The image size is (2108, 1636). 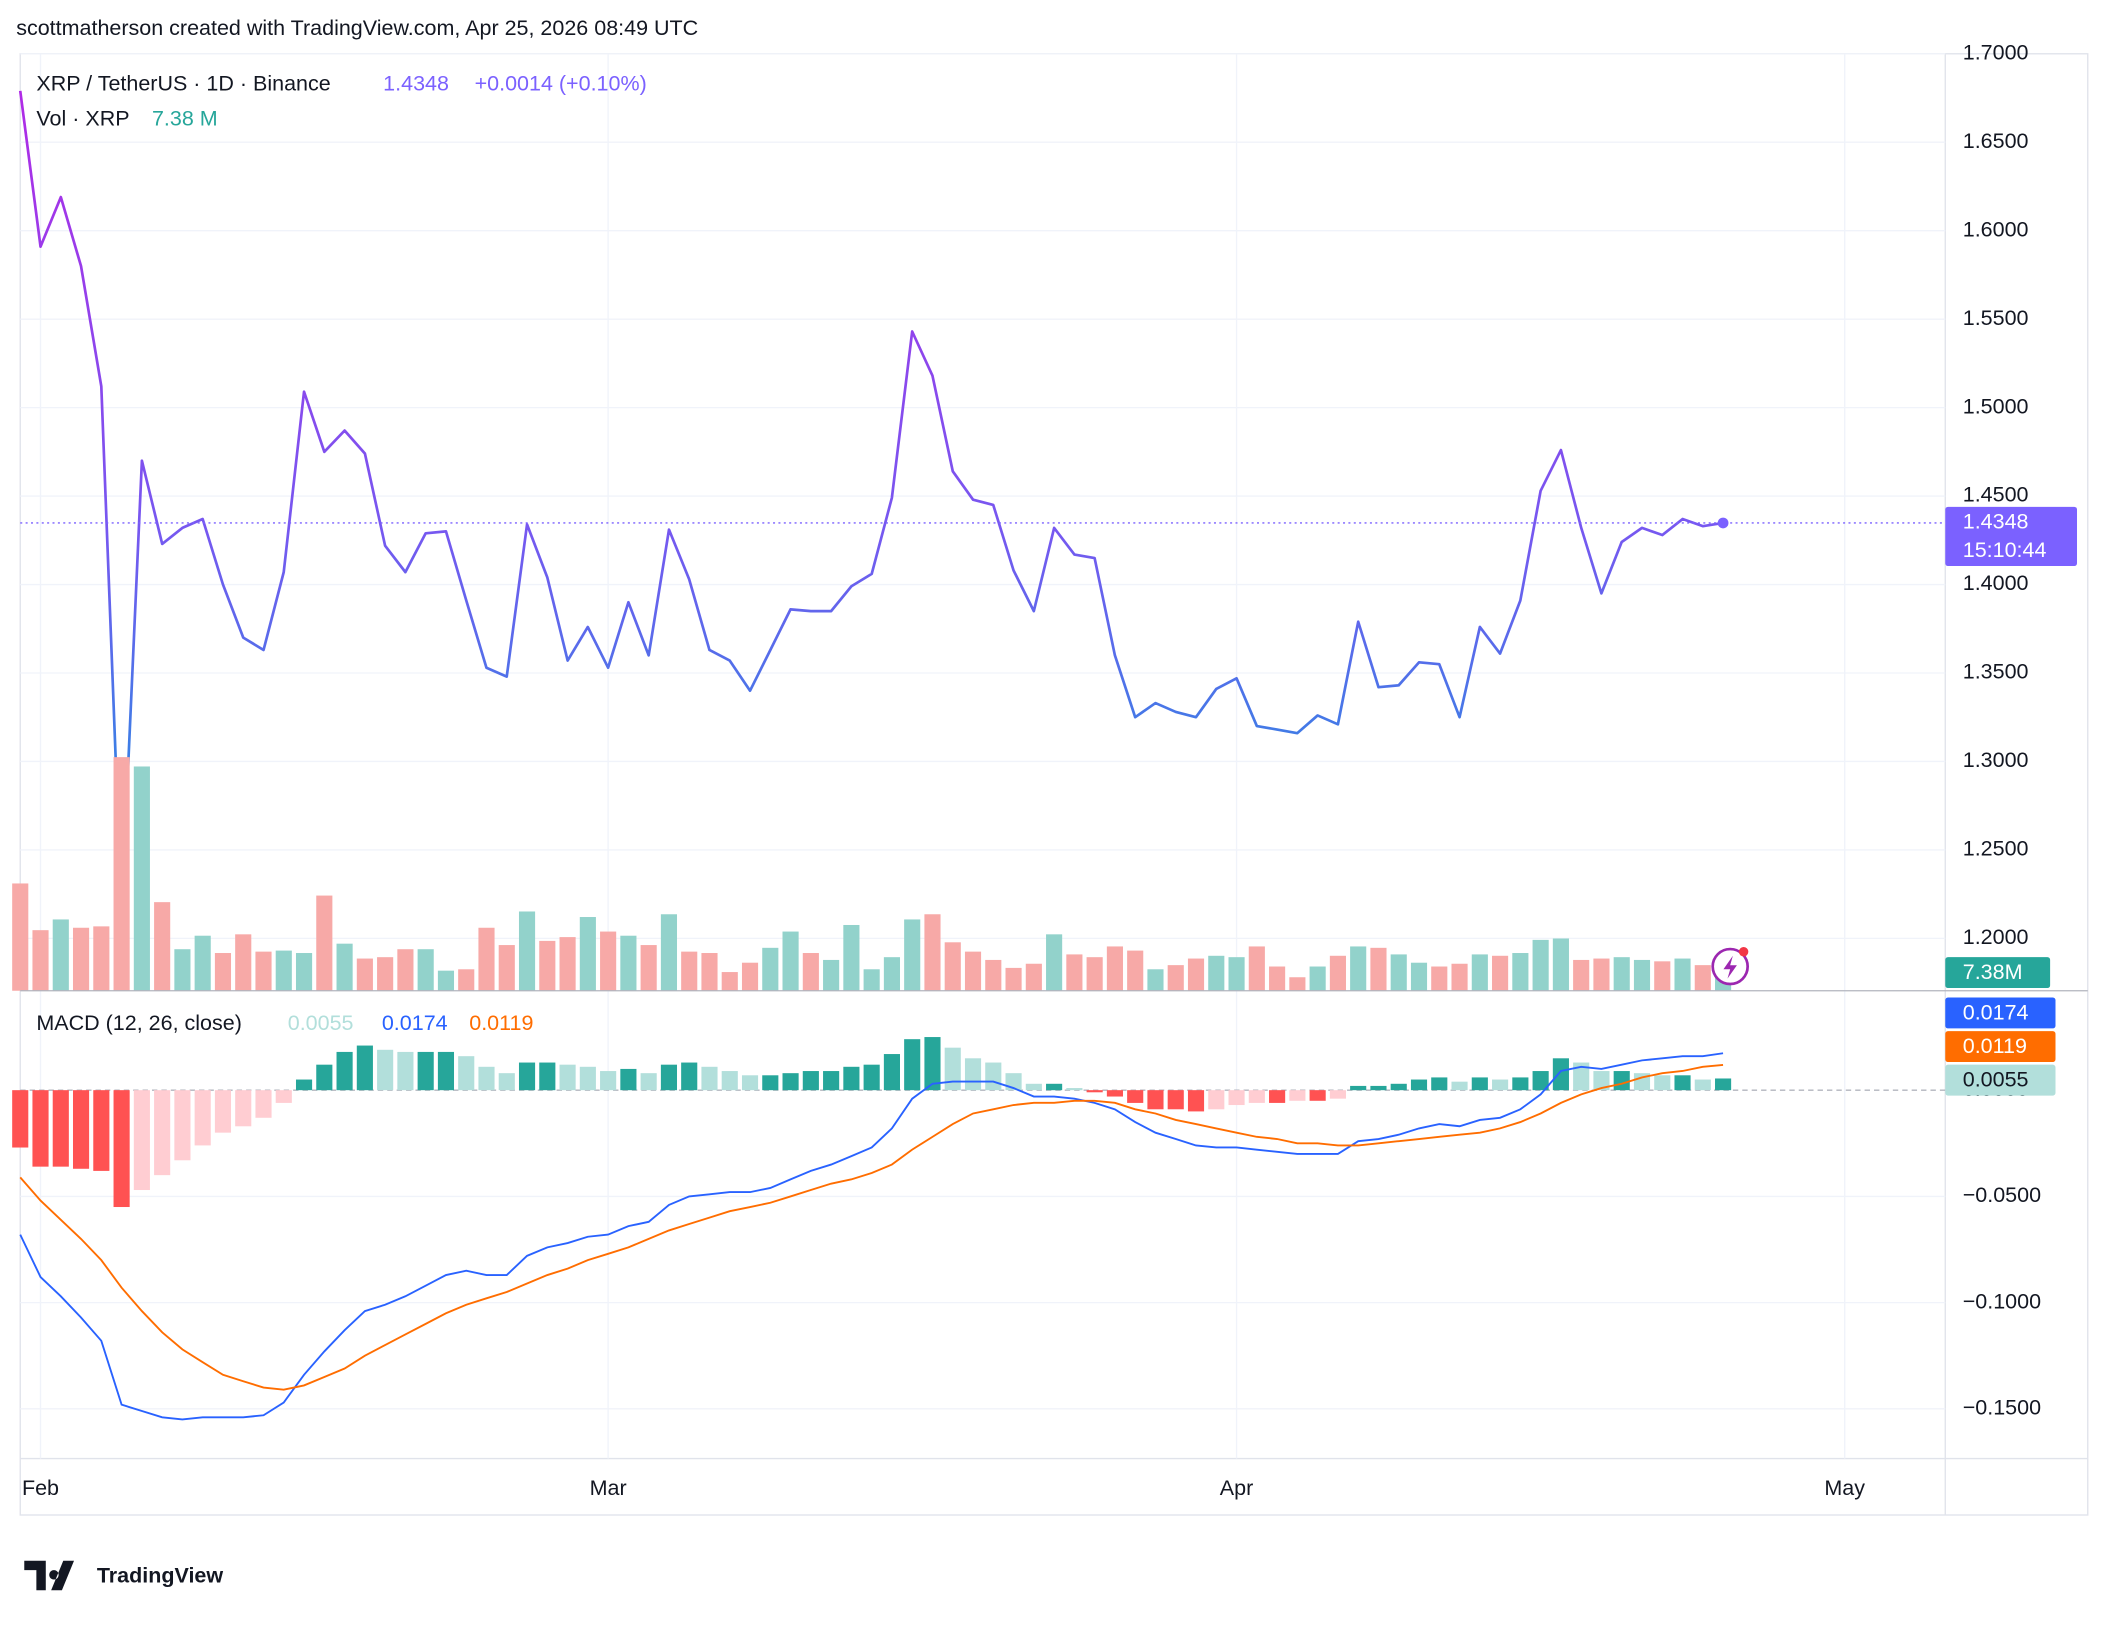 I want to click on y-tick-label: 1.6000, so click(x=1996, y=229).